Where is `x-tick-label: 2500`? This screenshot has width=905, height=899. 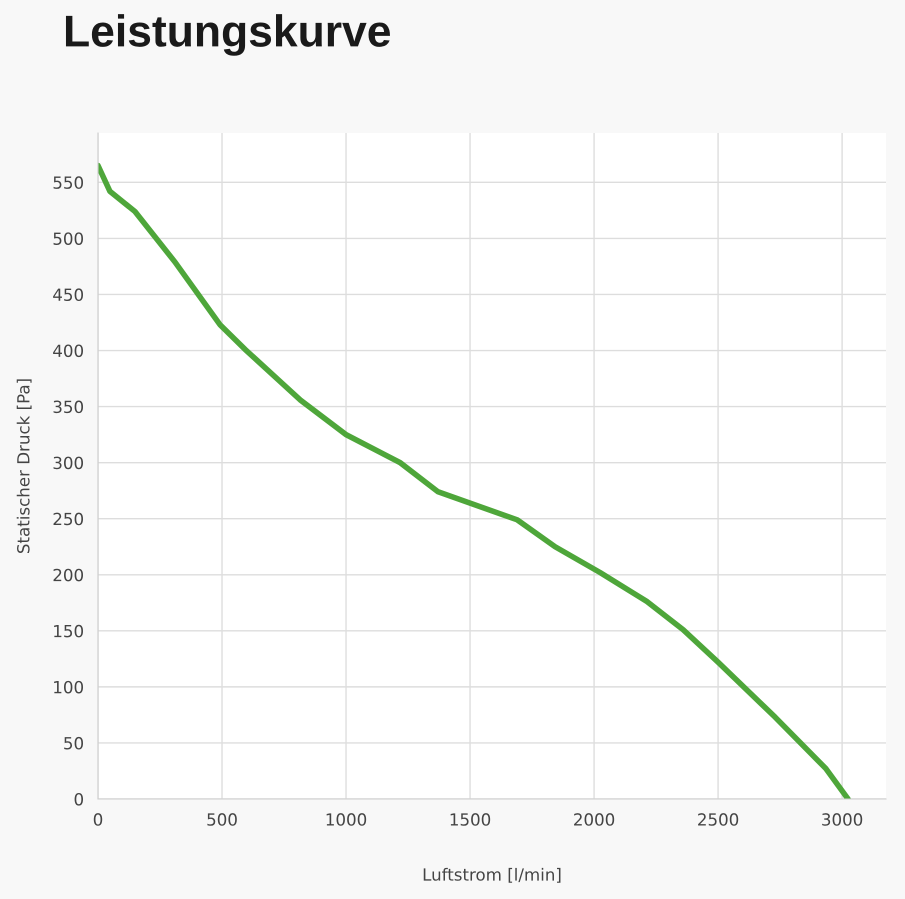 x-tick-label: 2500 is located at coordinates (718, 819).